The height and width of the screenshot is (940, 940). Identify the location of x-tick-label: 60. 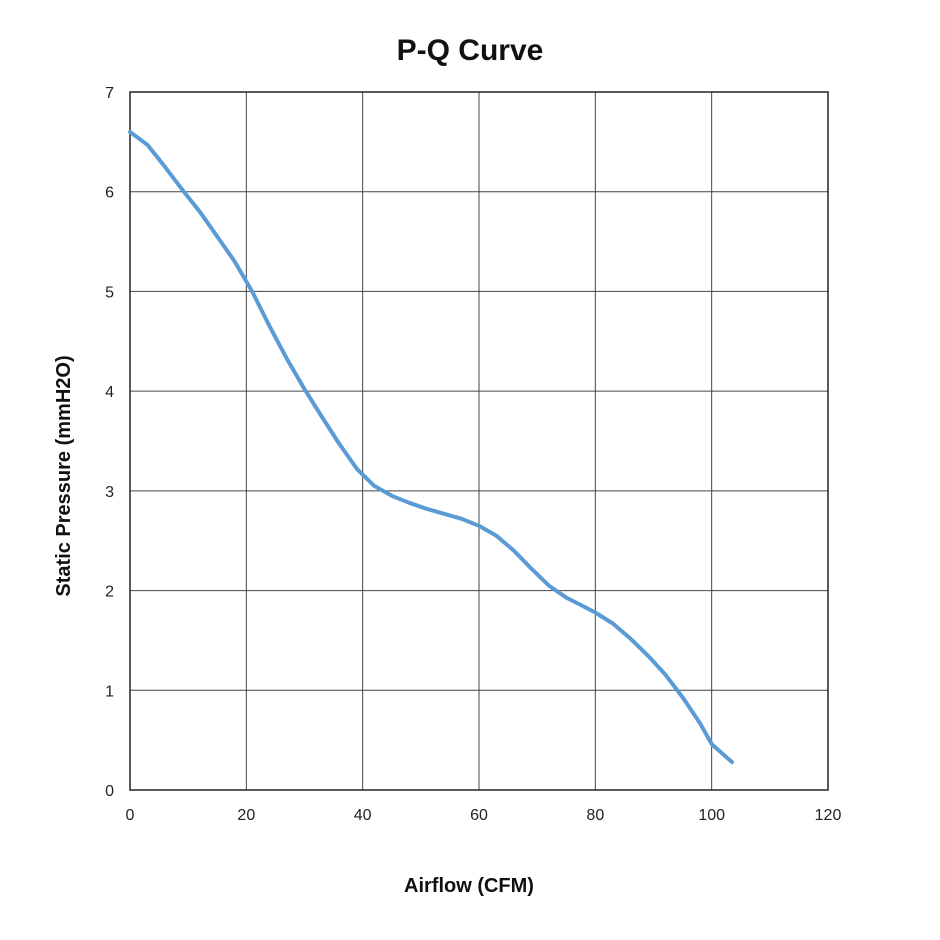
(479, 815).